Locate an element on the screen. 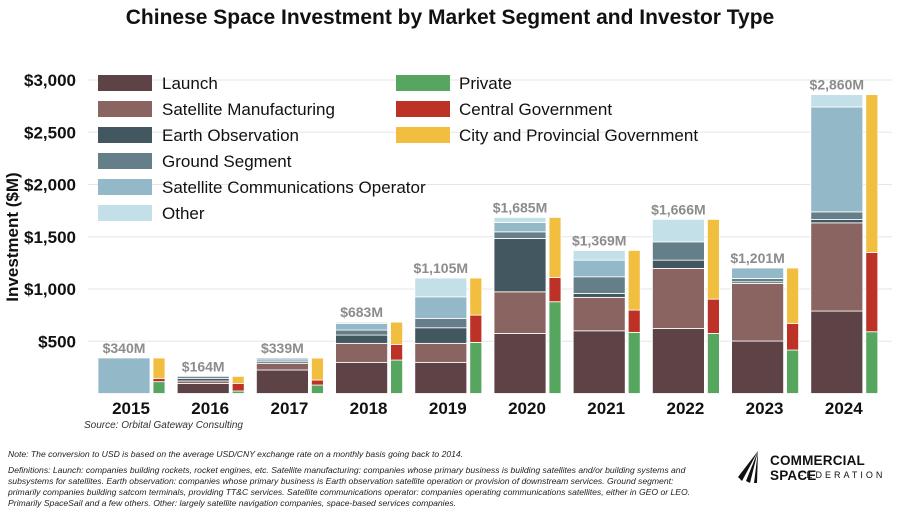  federation-logo: COMMERCIAL SPACE FEDERATION is located at coordinates (810, 467).